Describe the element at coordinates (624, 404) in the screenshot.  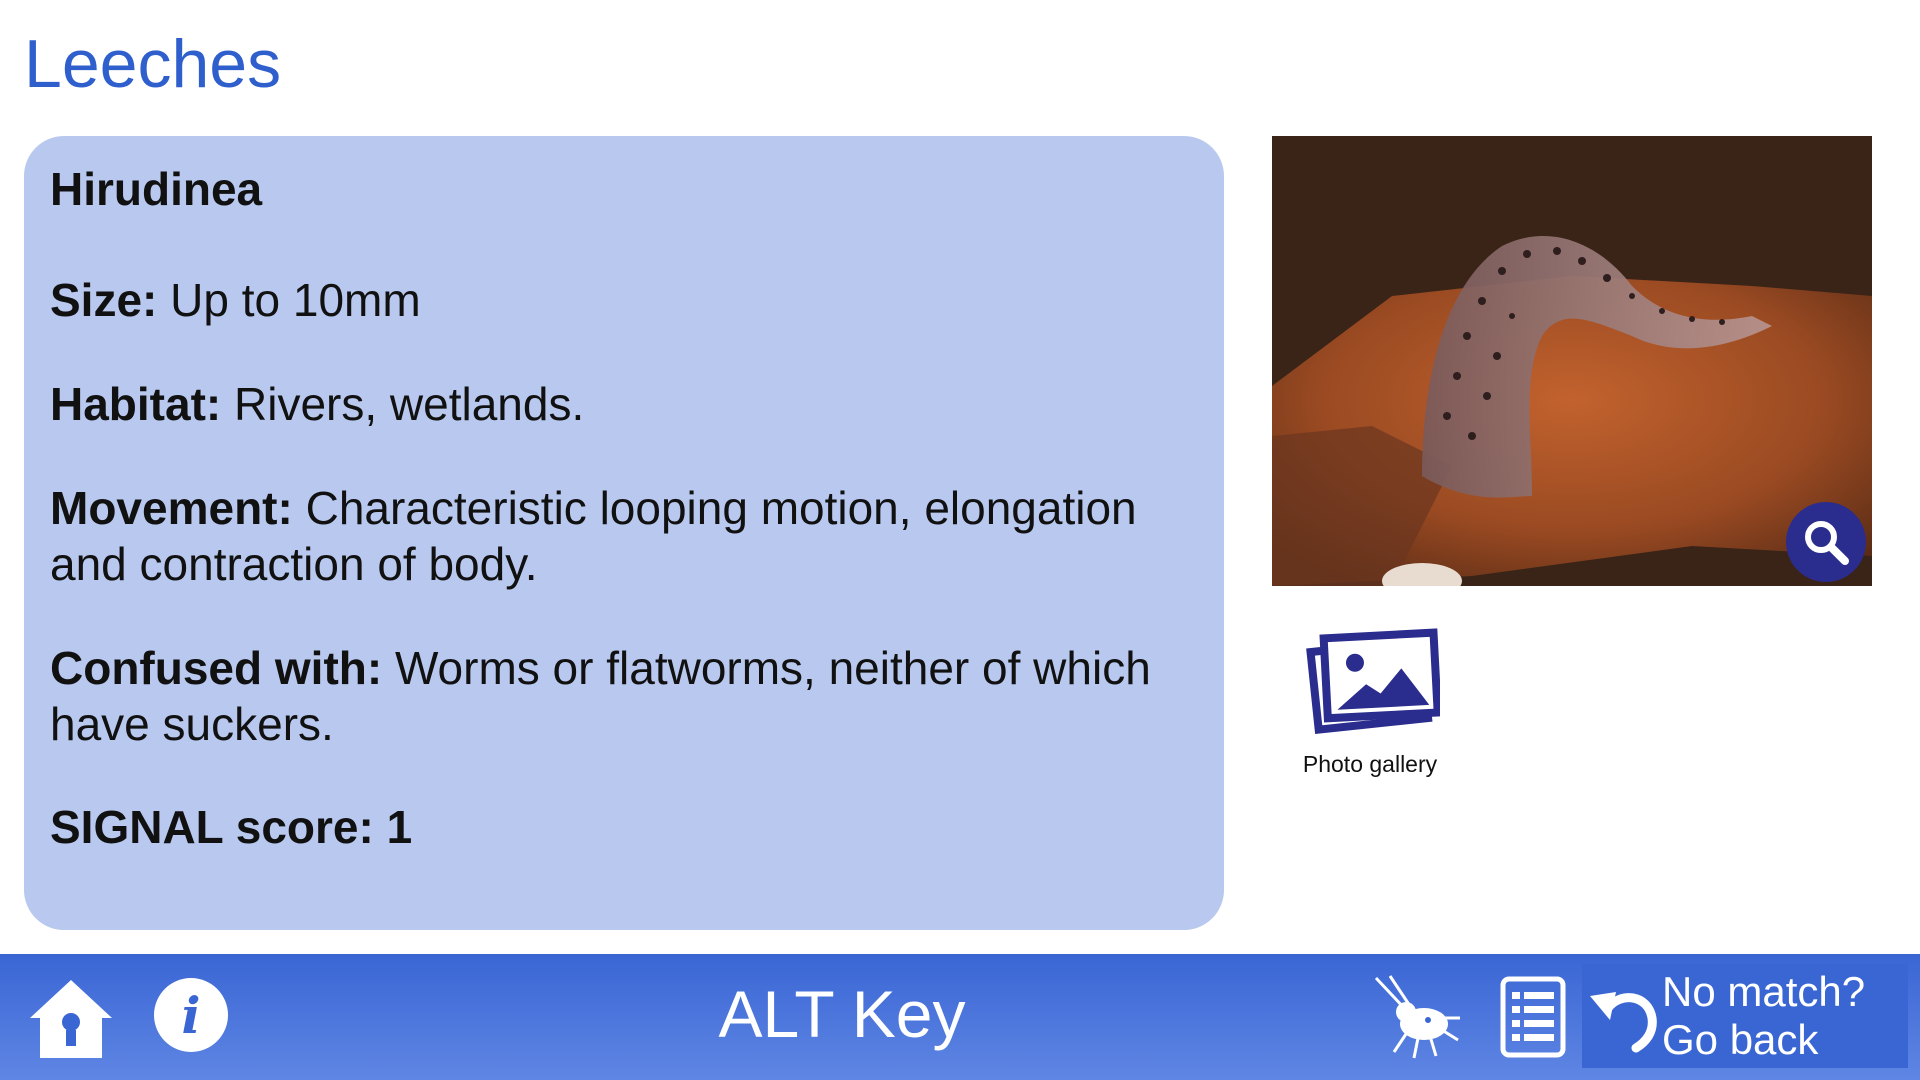
I see `field-habitat: Habitat: Rivers, wetlands.` at that location.